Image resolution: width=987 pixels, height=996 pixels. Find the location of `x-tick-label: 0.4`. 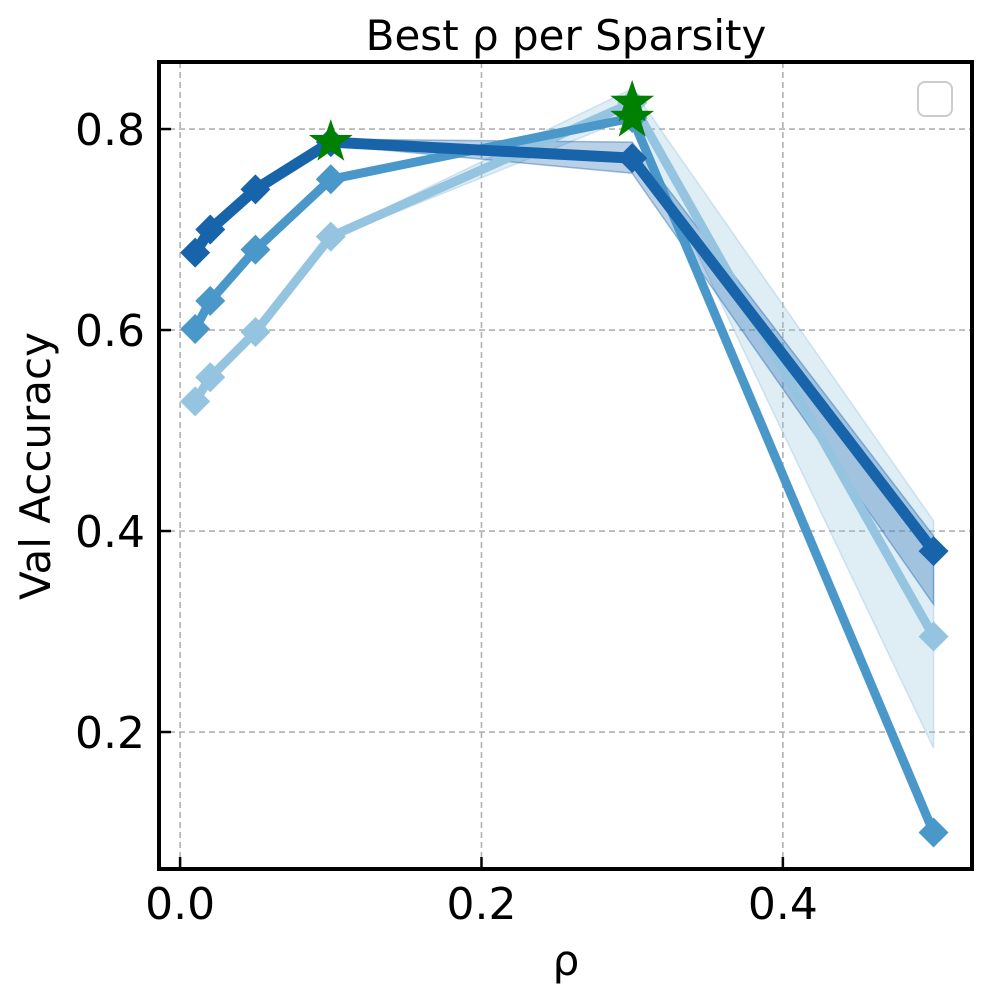

x-tick-label: 0.4 is located at coordinates (783, 904).